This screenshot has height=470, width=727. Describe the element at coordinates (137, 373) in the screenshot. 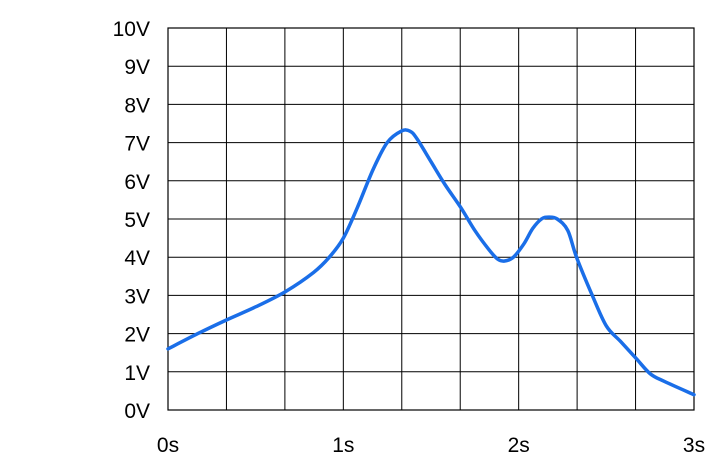

I see `y-tick-label: 1V` at that location.